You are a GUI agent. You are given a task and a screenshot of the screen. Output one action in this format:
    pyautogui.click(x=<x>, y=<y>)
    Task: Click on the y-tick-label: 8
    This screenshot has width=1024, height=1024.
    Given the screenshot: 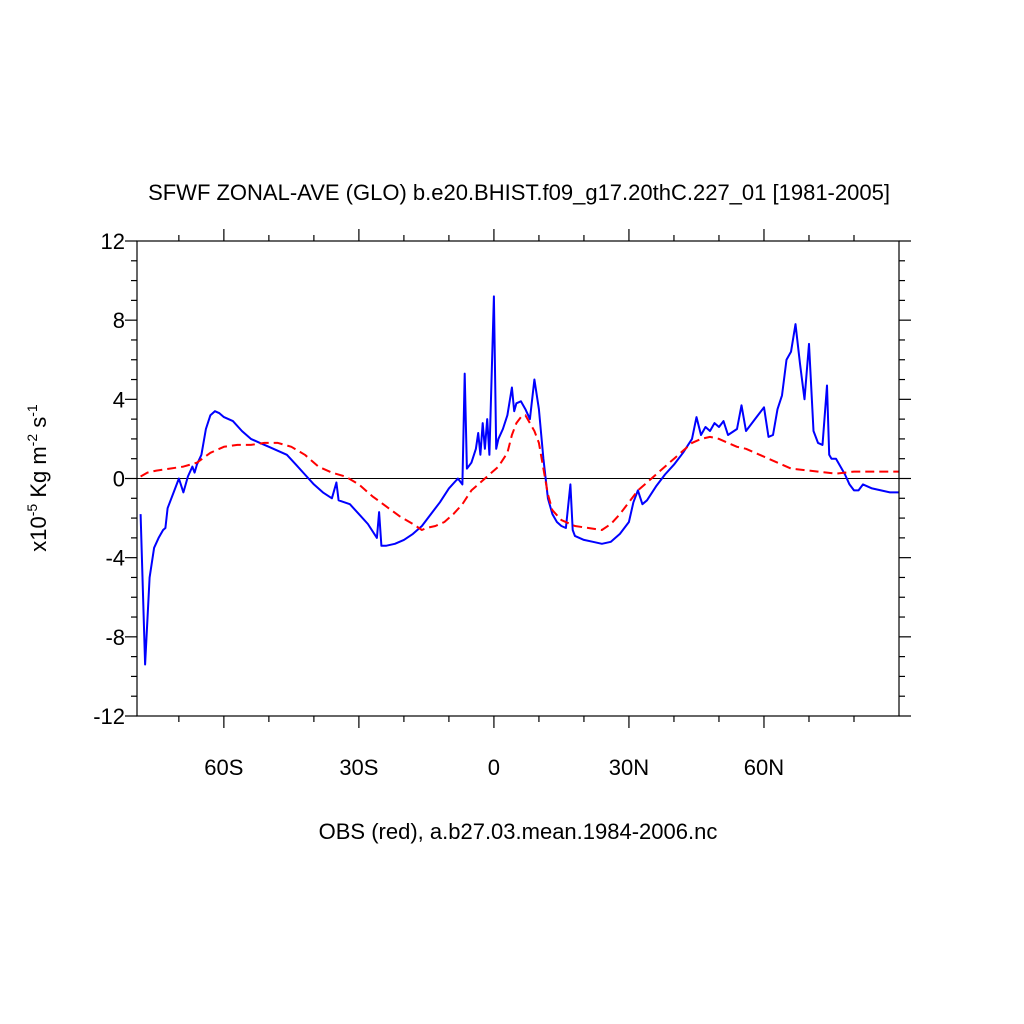 What is the action you would take?
    pyautogui.click(x=119, y=320)
    